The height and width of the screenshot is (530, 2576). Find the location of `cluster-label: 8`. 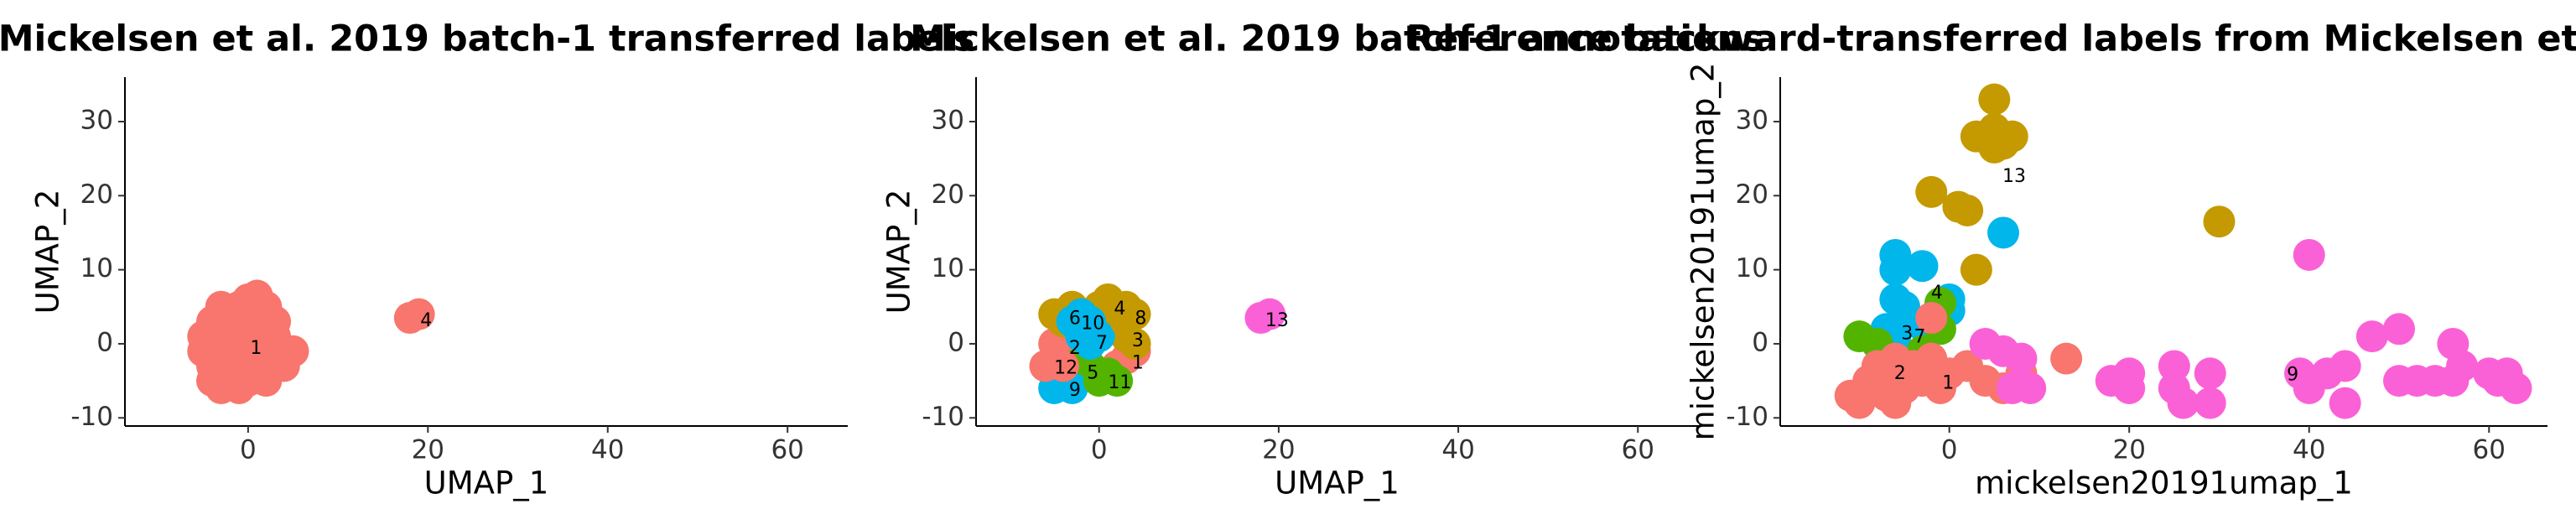

cluster-label: 8 is located at coordinates (1140, 319).